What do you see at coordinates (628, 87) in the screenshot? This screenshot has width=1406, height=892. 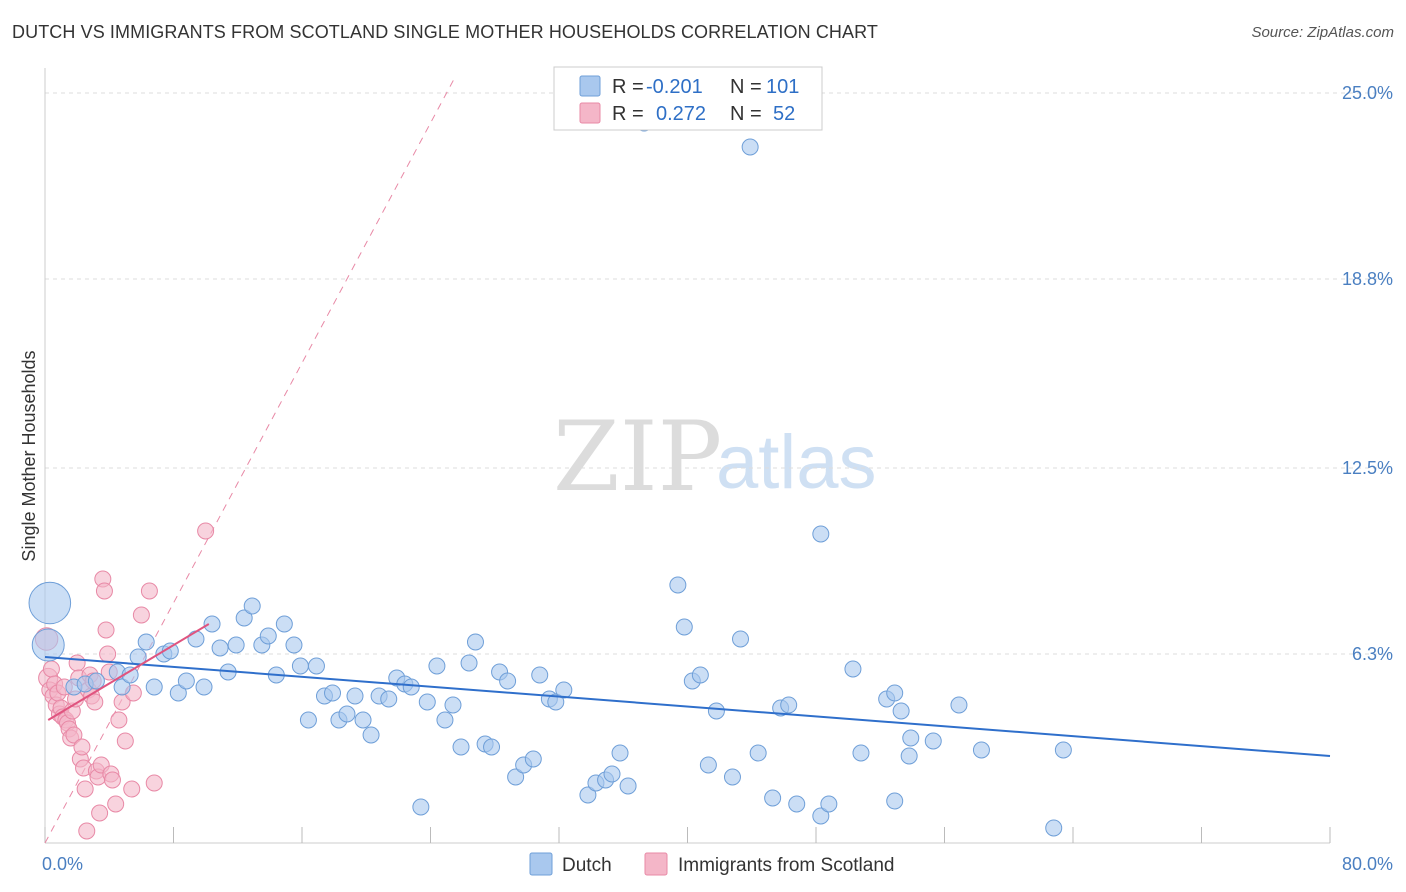 I see `legend-dutch-r-label: R =` at bounding box center [628, 87].